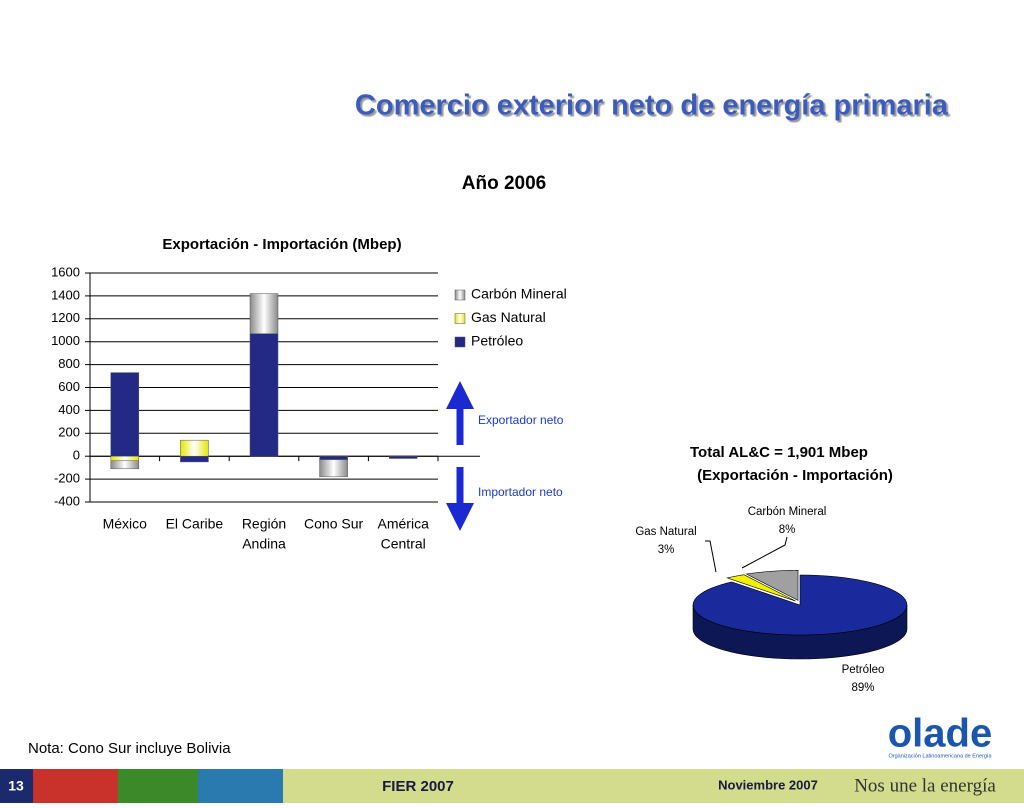 This screenshot has height=808, width=1024. I want to click on y-tick-label: 1000, so click(65, 340).